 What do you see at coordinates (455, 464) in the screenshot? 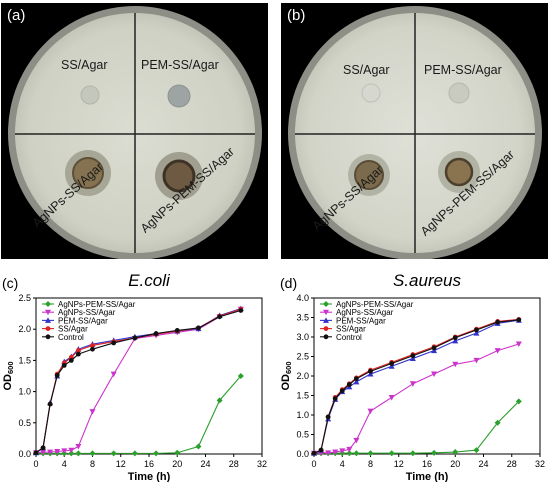
I see `x-tick-label: 20` at bounding box center [455, 464].